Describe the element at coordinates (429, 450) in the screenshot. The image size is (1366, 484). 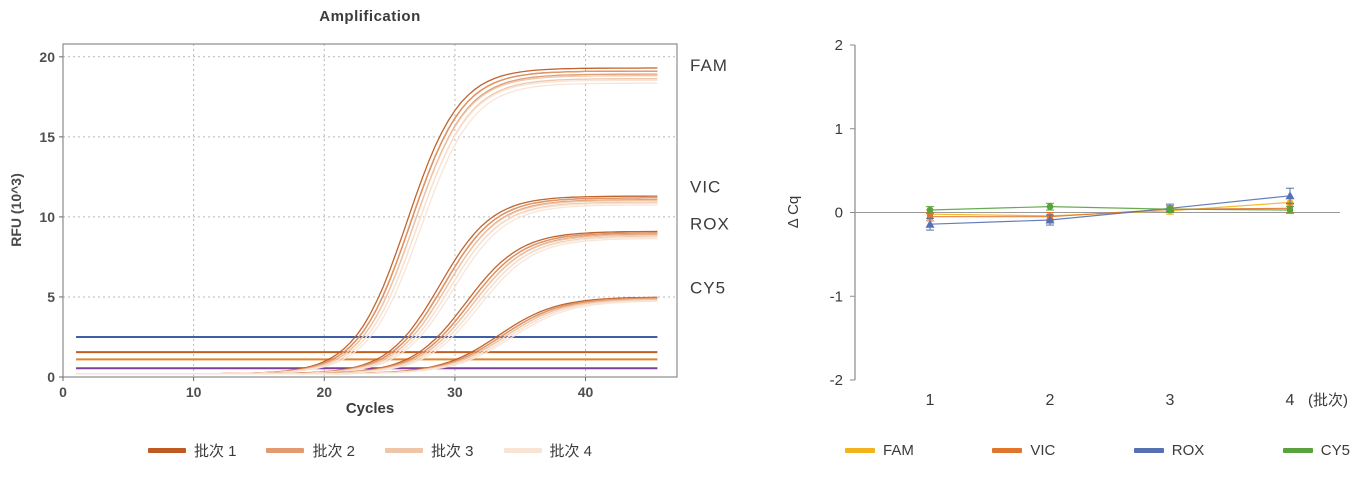
I see `amp-legend-item-3: 批次 3` at that location.